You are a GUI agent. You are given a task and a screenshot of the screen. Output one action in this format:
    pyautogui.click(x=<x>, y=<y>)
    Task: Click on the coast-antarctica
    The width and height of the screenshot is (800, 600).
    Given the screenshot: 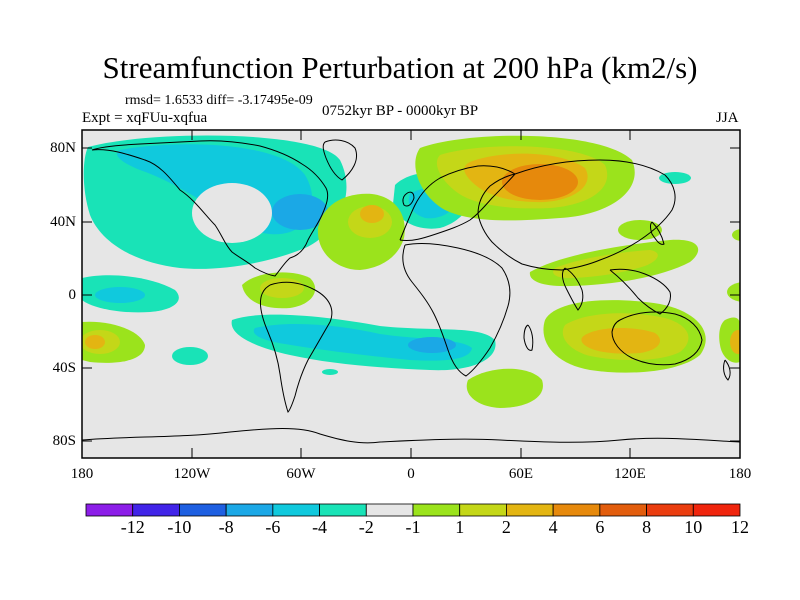 What is the action you would take?
    pyautogui.click(x=411, y=436)
    